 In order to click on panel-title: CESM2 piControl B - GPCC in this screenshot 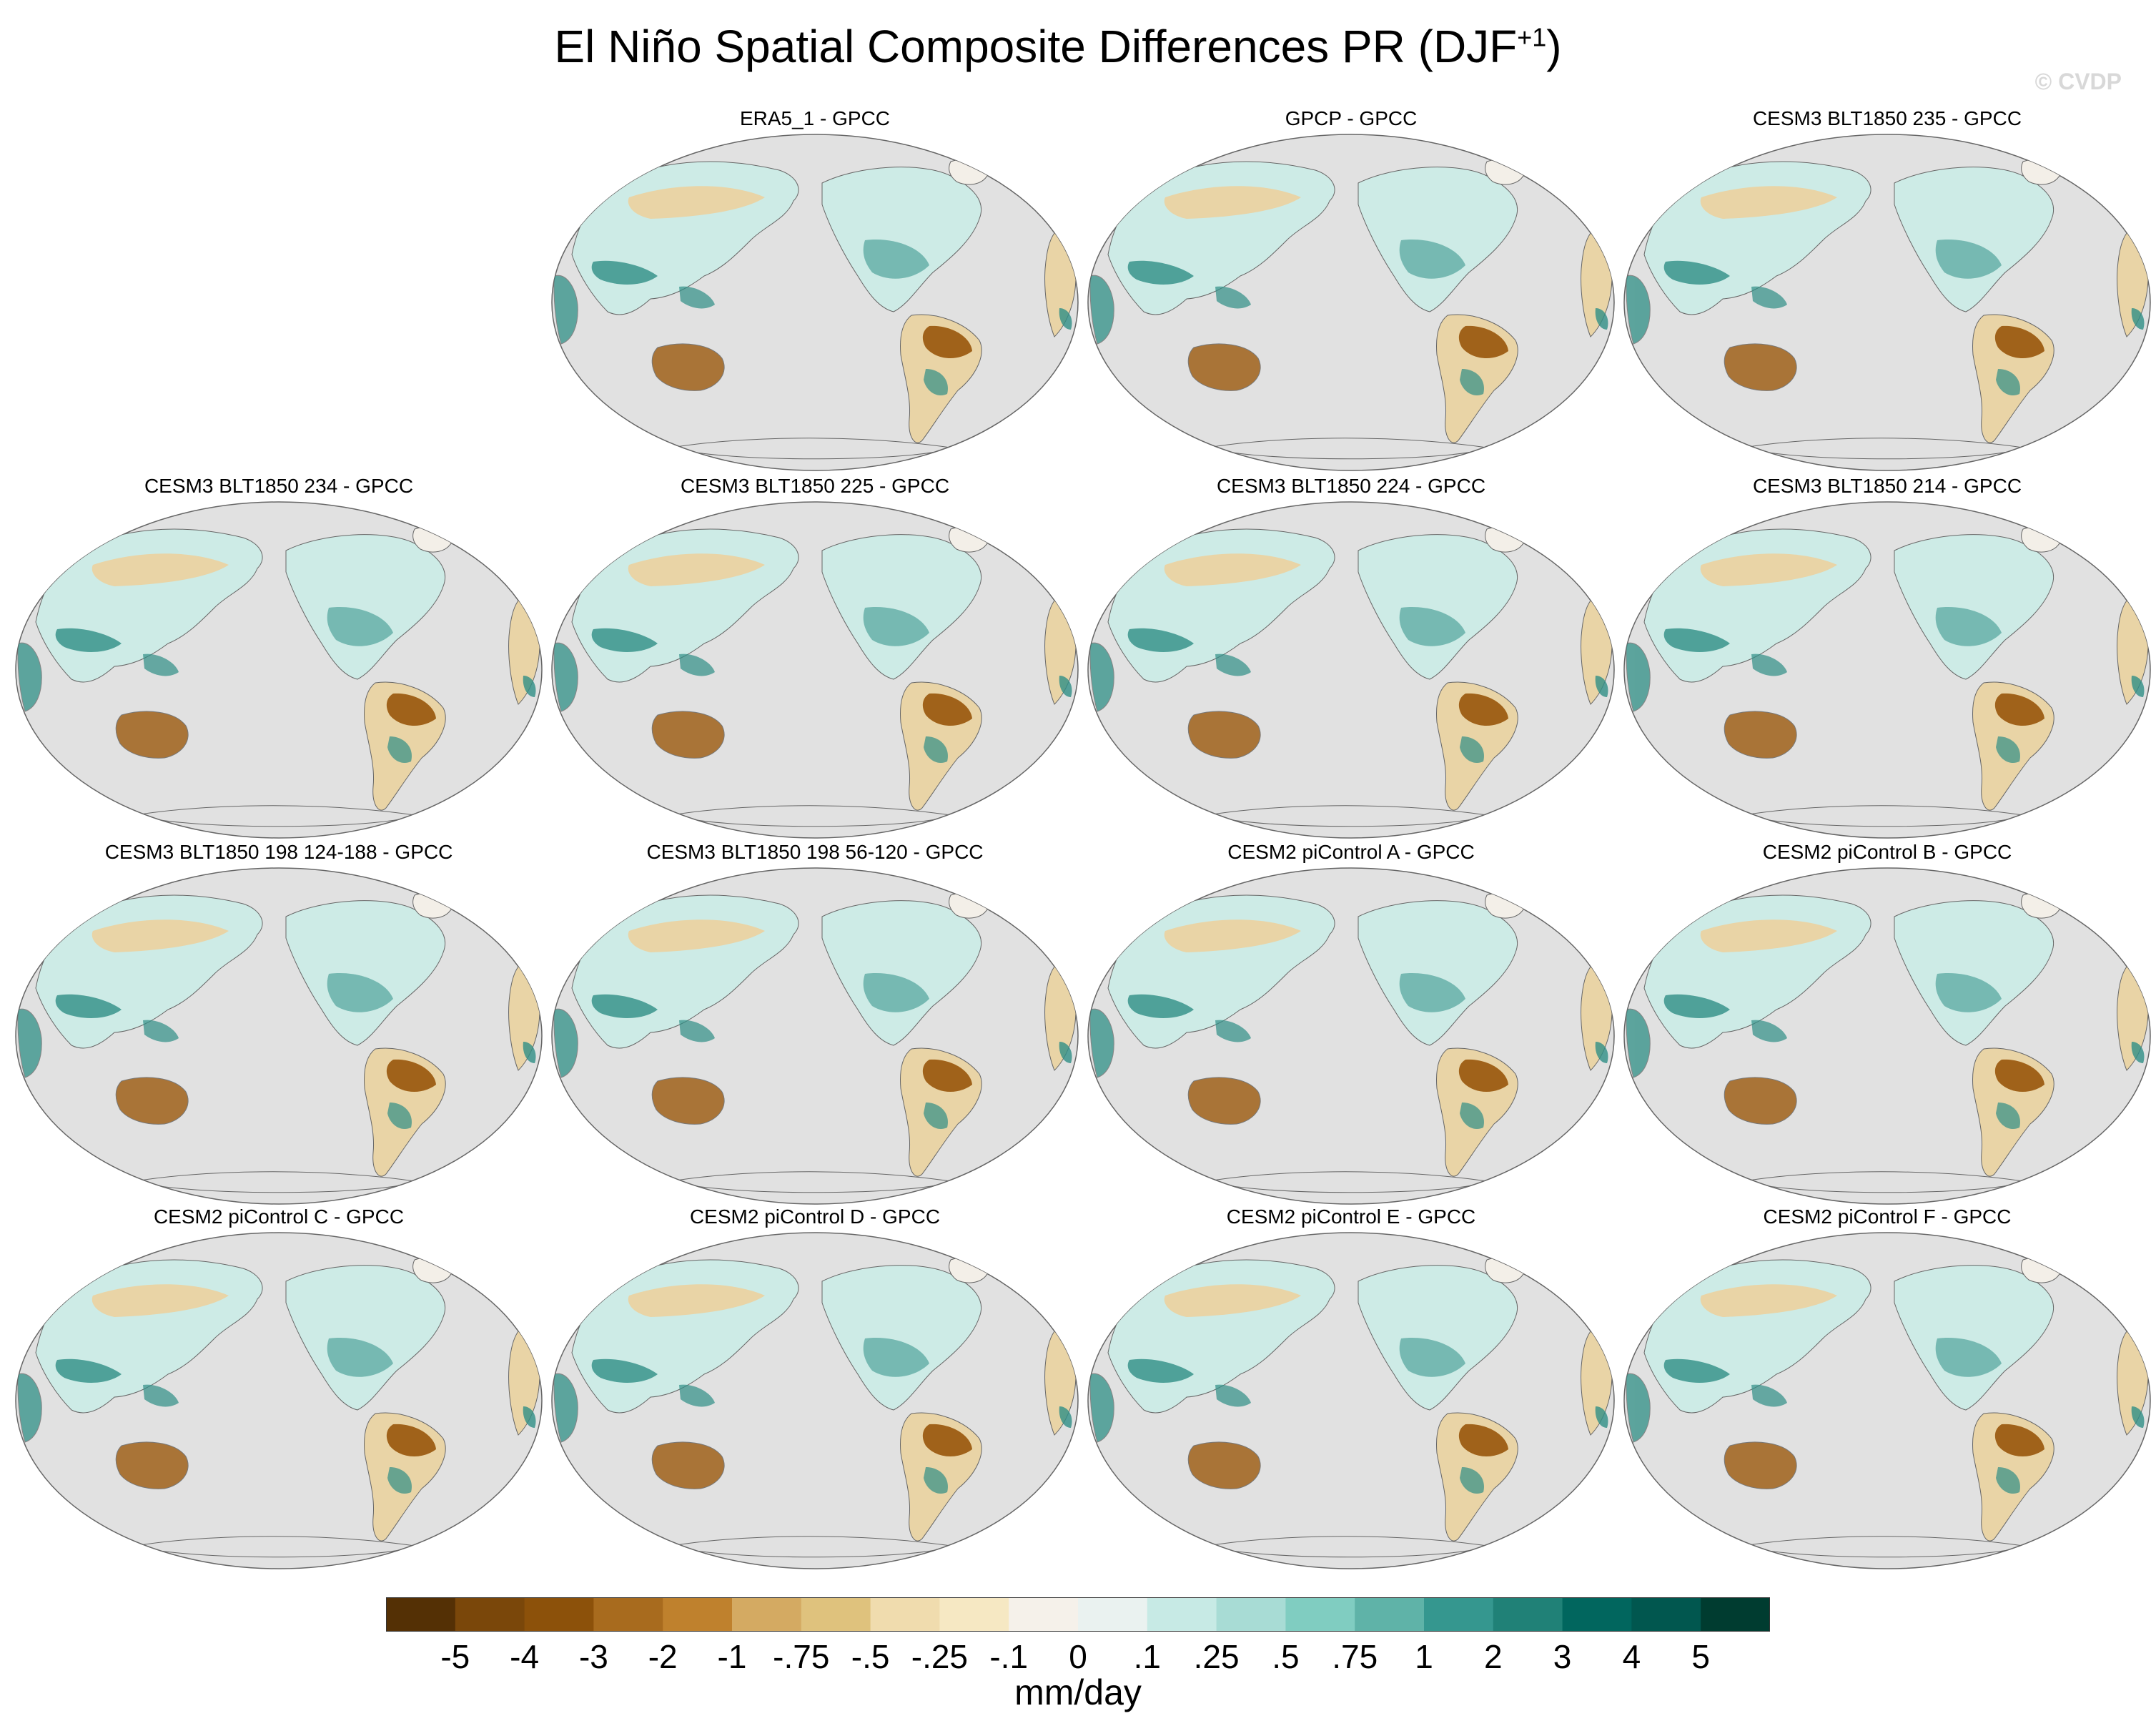, I will do `click(1887, 852)`.